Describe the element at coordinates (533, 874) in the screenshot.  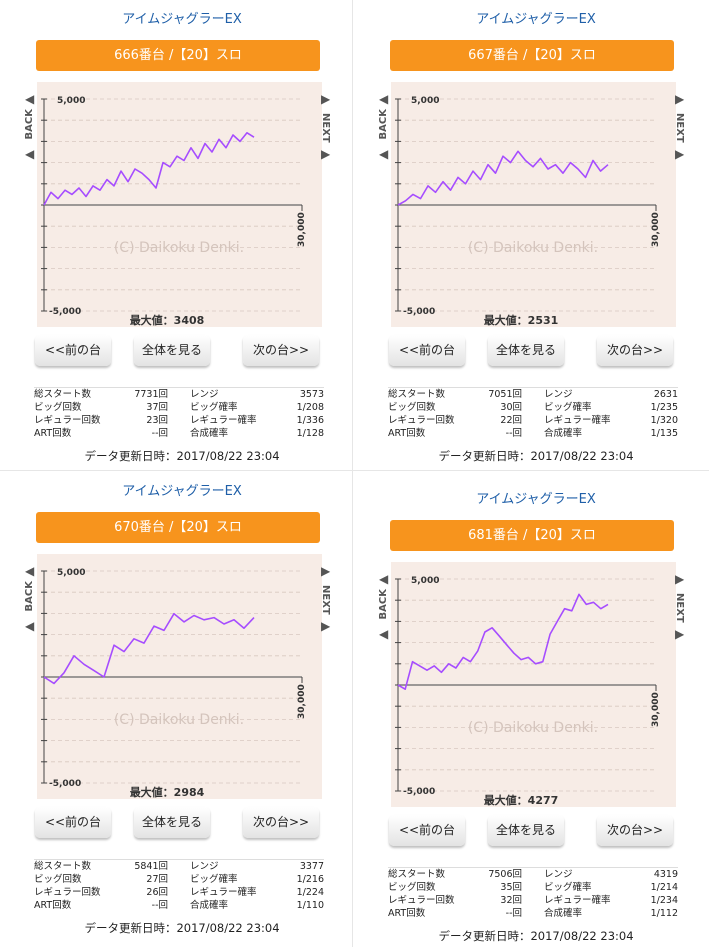
I see `stats-row: 総スタート数 7506回 レンジ 4319` at that location.